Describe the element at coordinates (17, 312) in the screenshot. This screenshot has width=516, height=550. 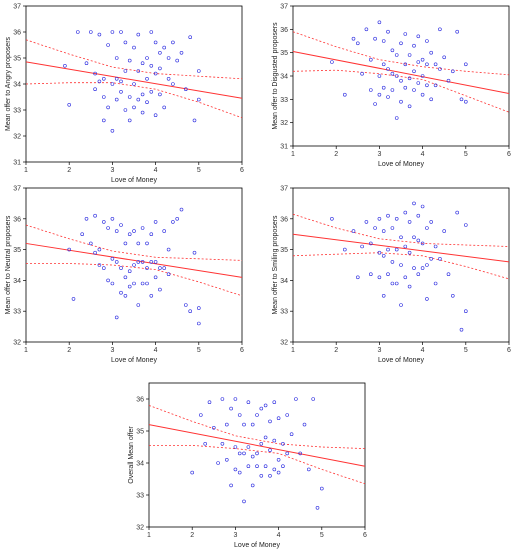
I see `y-tick-label: 33` at that location.